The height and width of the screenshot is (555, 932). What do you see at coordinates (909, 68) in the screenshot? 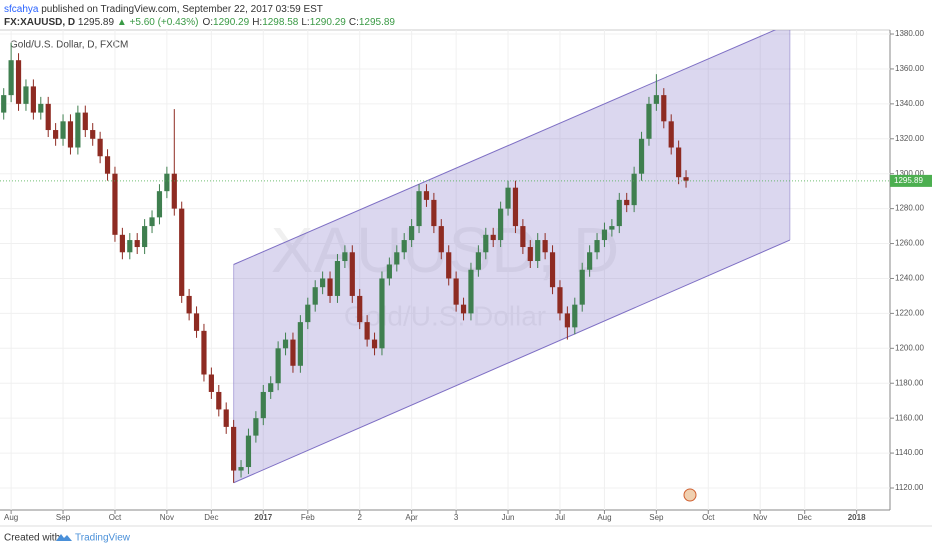
I see `y-tick-label: 1360.00` at bounding box center [909, 68].